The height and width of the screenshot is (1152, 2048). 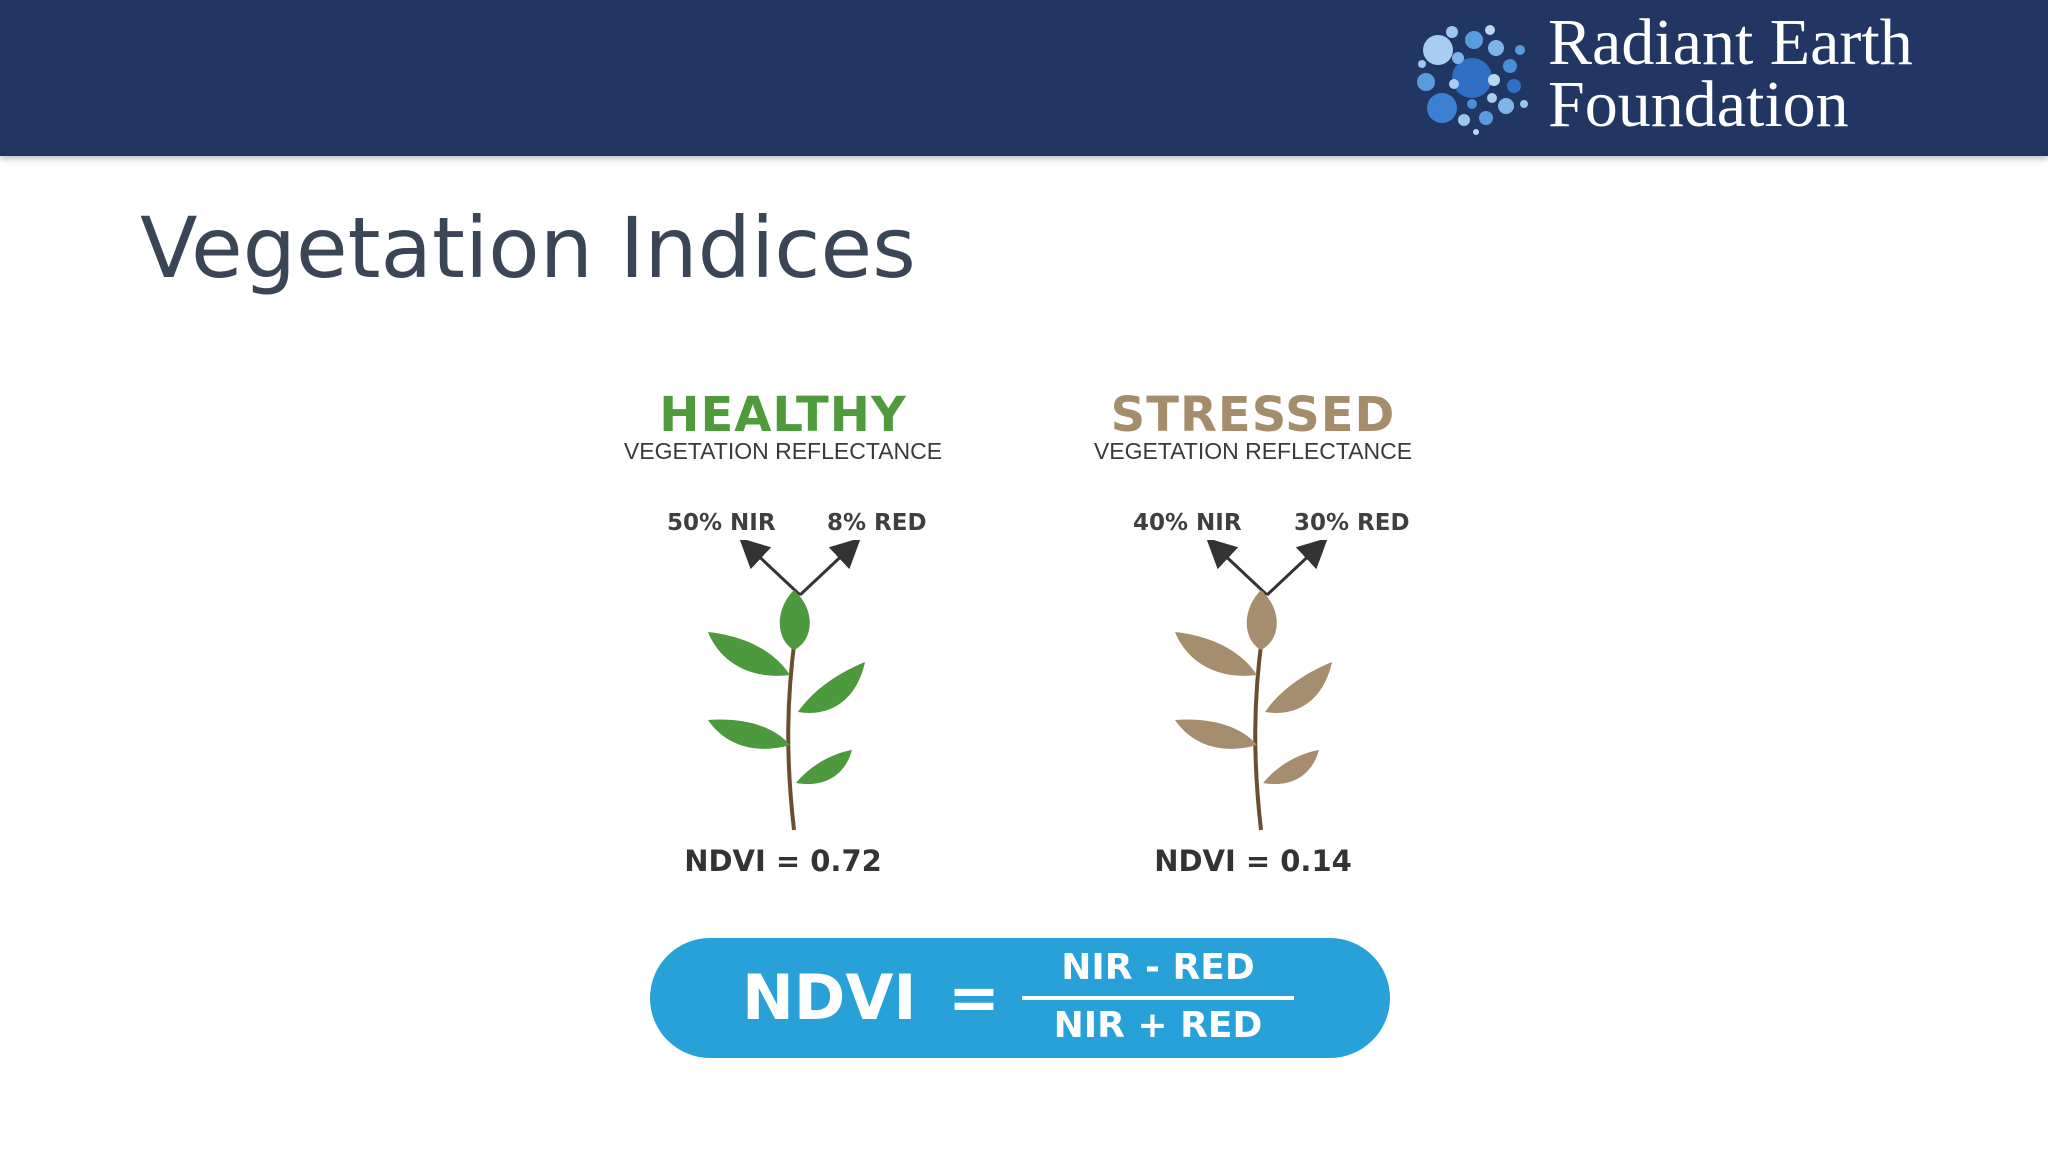 What do you see at coordinates (1253, 861) in the screenshot?
I see `stressed-ndvi-value: NDVI = 0.14` at bounding box center [1253, 861].